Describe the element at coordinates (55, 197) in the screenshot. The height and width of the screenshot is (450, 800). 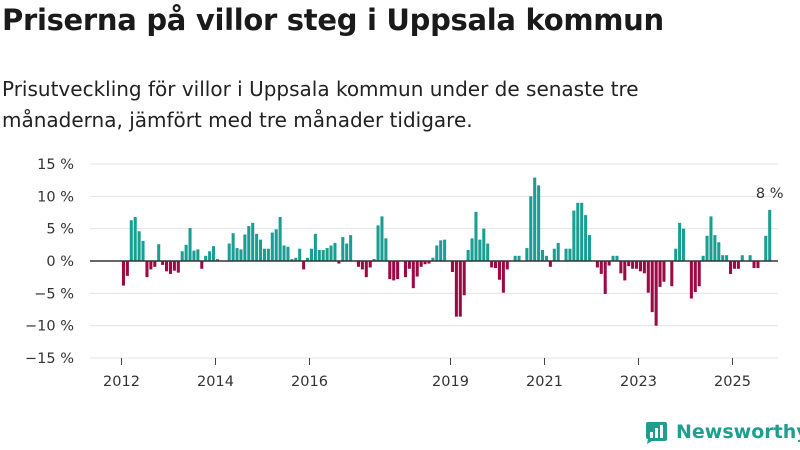
I see `y-tick-label: 10 %` at that location.